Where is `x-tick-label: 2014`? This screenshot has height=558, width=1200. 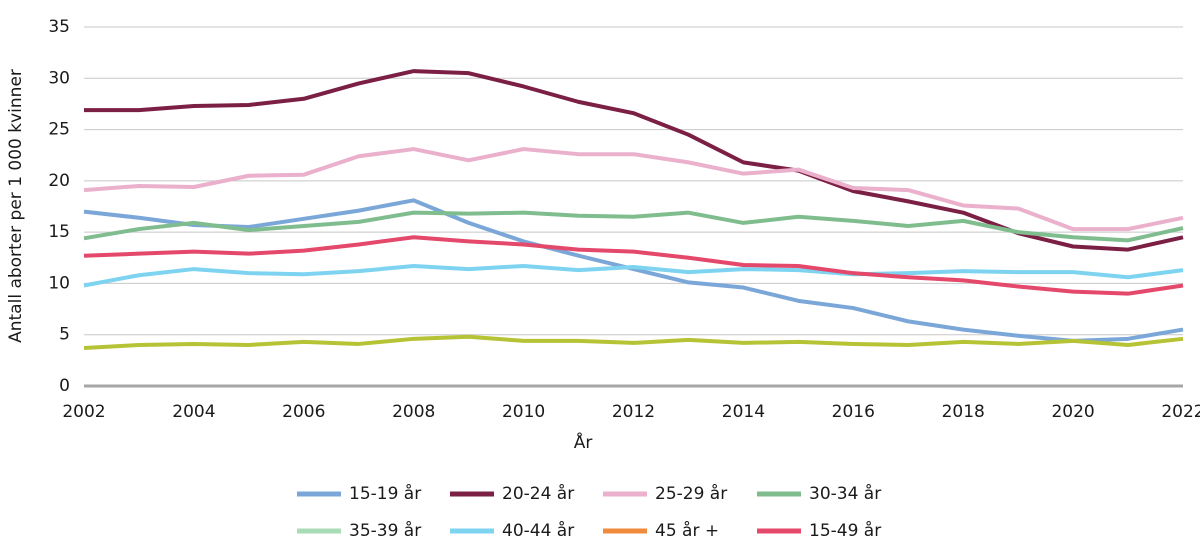 x-tick-label: 2014 is located at coordinates (743, 412).